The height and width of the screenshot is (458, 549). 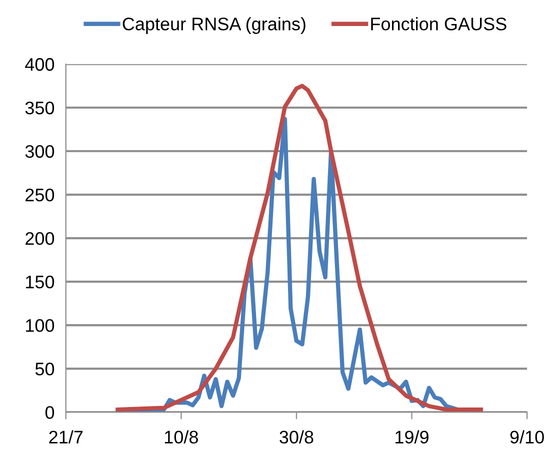 What do you see at coordinates (181, 437) in the screenshot?
I see `x-tick-label: 10/8` at bounding box center [181, 437].